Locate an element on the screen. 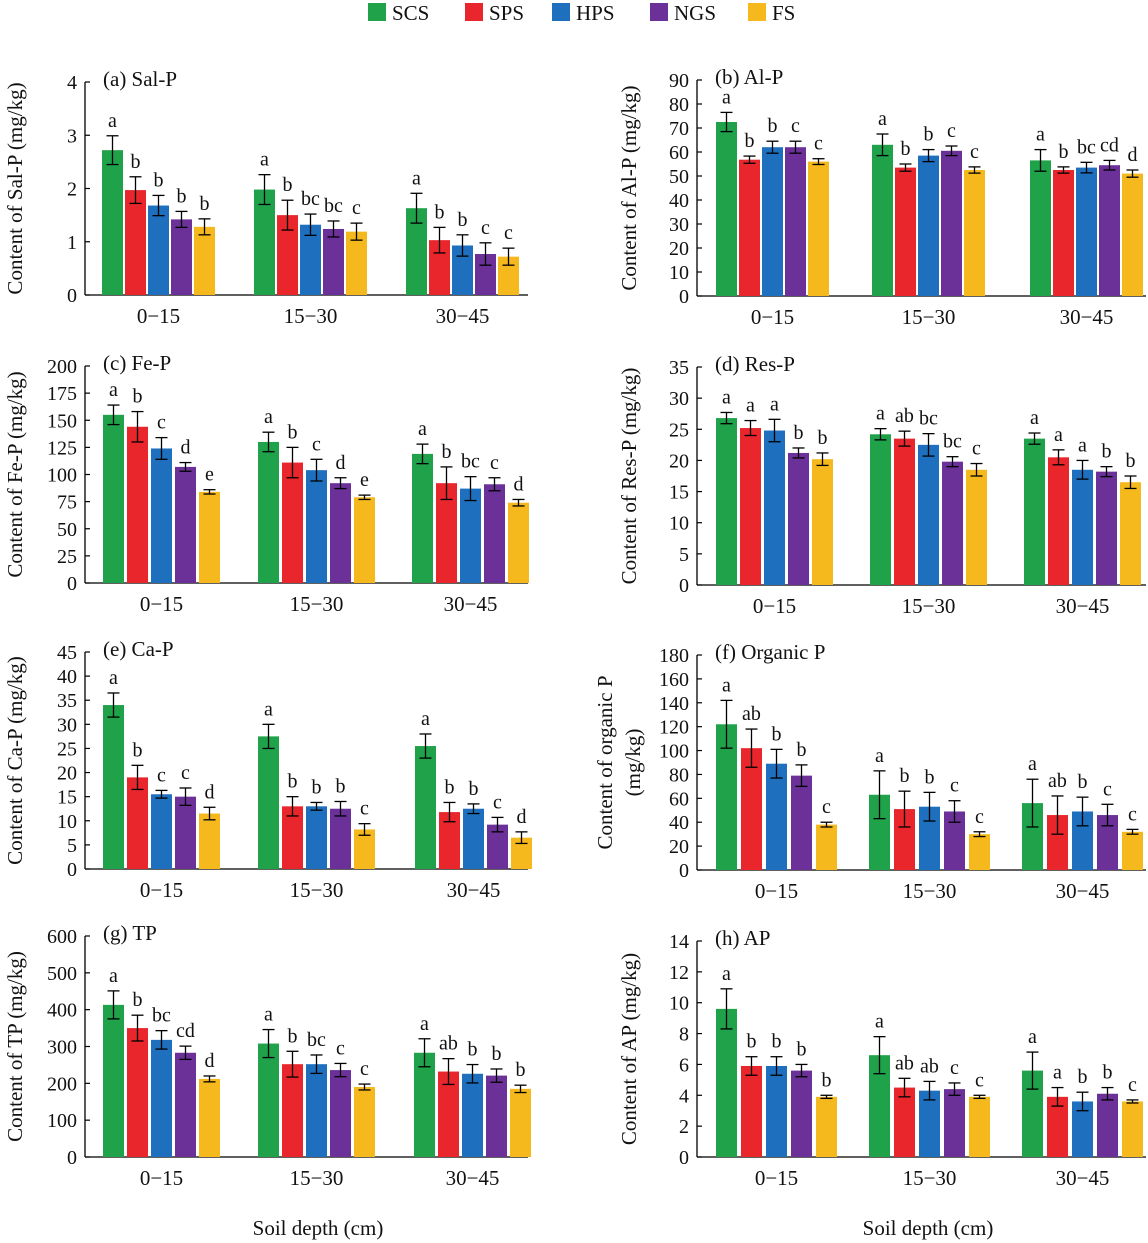  y-axis-label: Content of AP (mg/kg) is located at coordinates (629, 1049).